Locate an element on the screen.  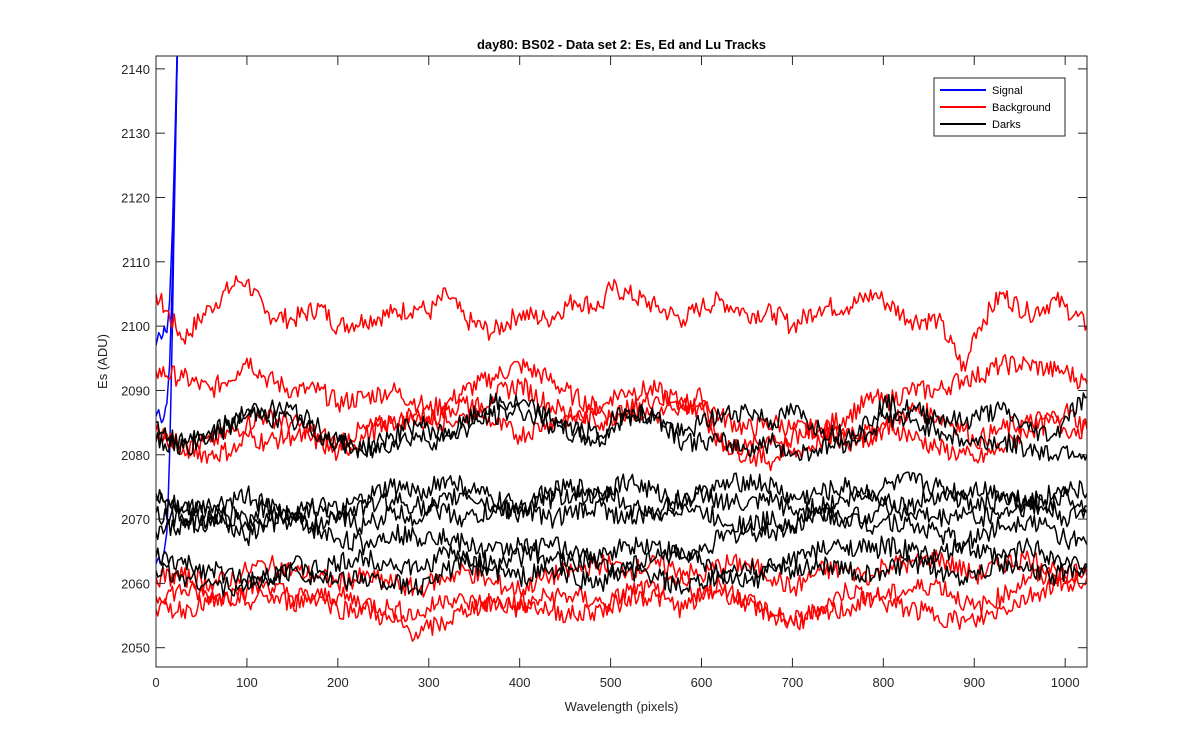
x-tick-label: 100 is located at coordinates (247, 682).